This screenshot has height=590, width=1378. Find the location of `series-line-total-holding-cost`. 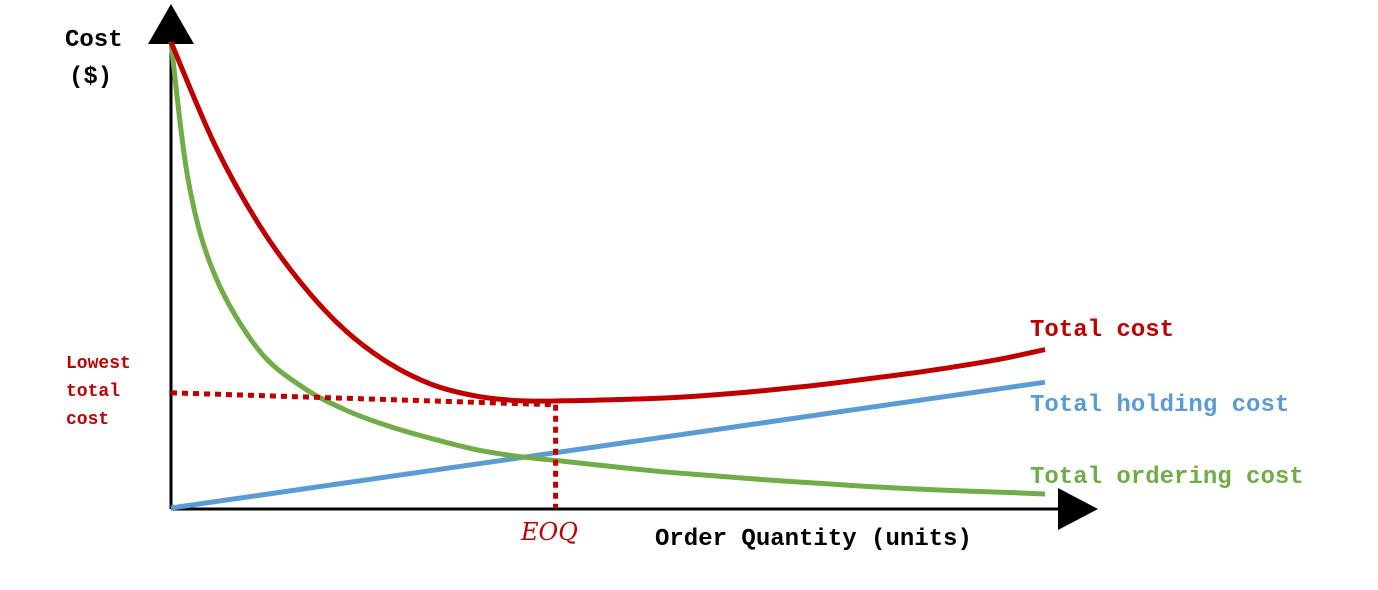

series-line-total-holding-cost is located at coordinates (608, 445).